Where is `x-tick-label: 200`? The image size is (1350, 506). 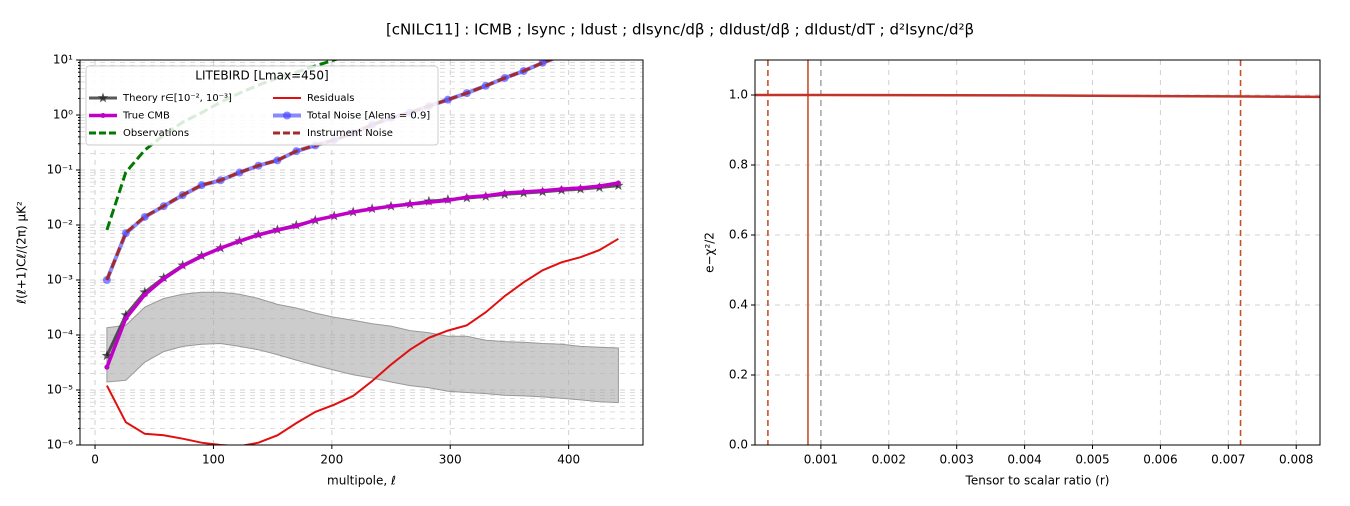
x-tick-label: 200 is located at coordinates (331, 460).